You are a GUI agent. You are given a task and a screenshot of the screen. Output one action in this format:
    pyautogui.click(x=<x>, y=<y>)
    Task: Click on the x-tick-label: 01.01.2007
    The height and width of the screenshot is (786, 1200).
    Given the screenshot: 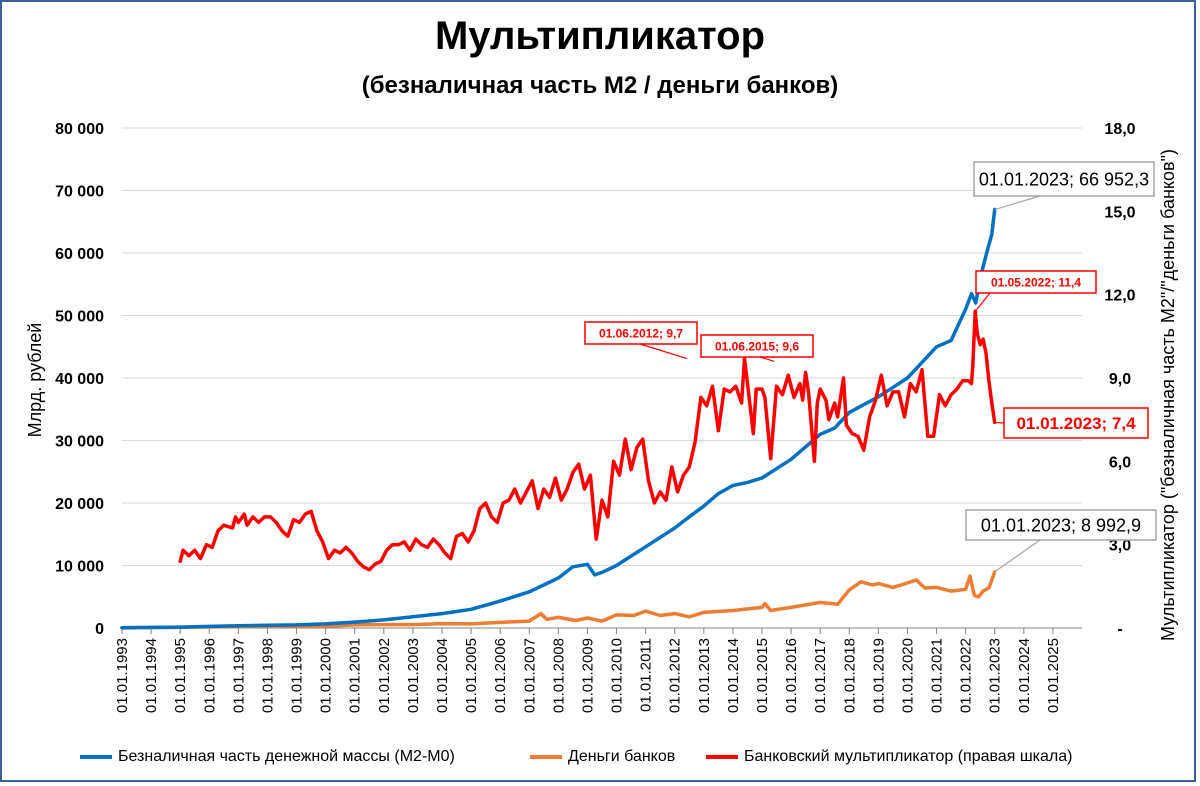 What is the action you would take?
    pyautogui.click(x=529, y=675)
    